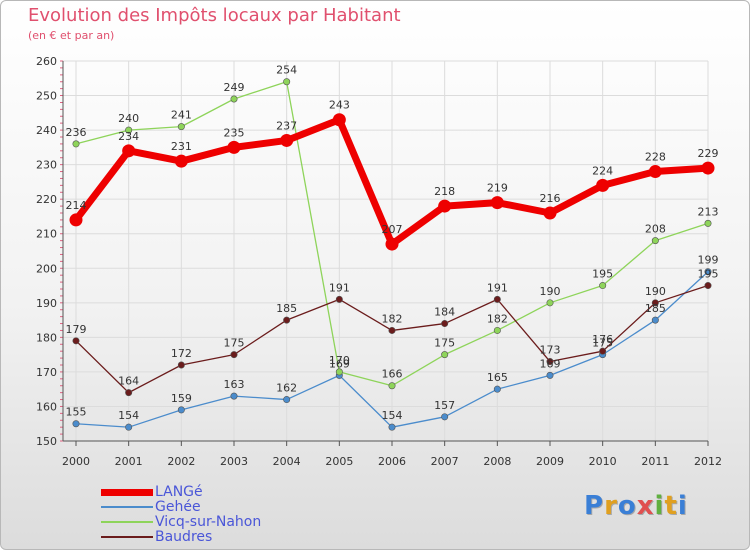 The width and height of the screenshot is (750, 550). Describe the element at coordinates (497, 318) in the screenshot. I see `data-label: 182` at that location.